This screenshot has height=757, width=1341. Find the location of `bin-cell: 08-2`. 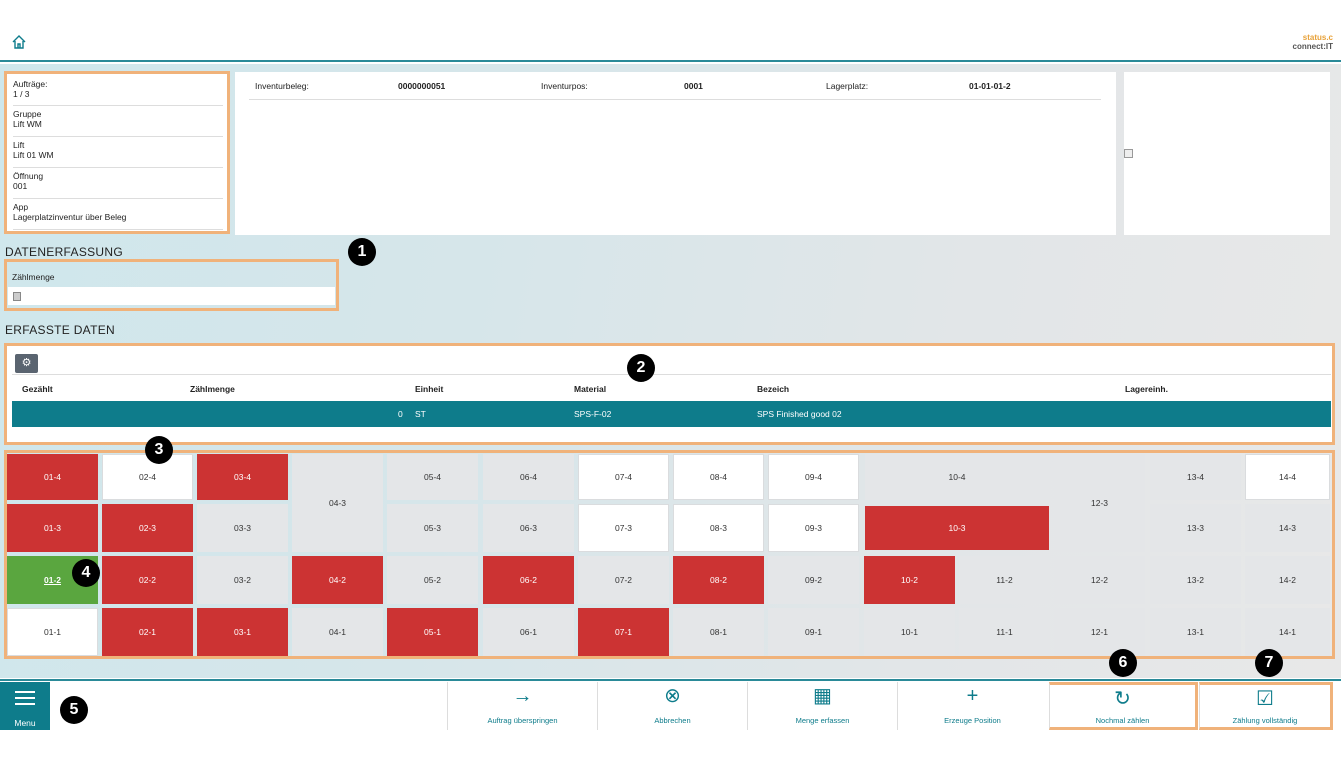

bin-cell: 08-2 is located at coordinates (718, 580).